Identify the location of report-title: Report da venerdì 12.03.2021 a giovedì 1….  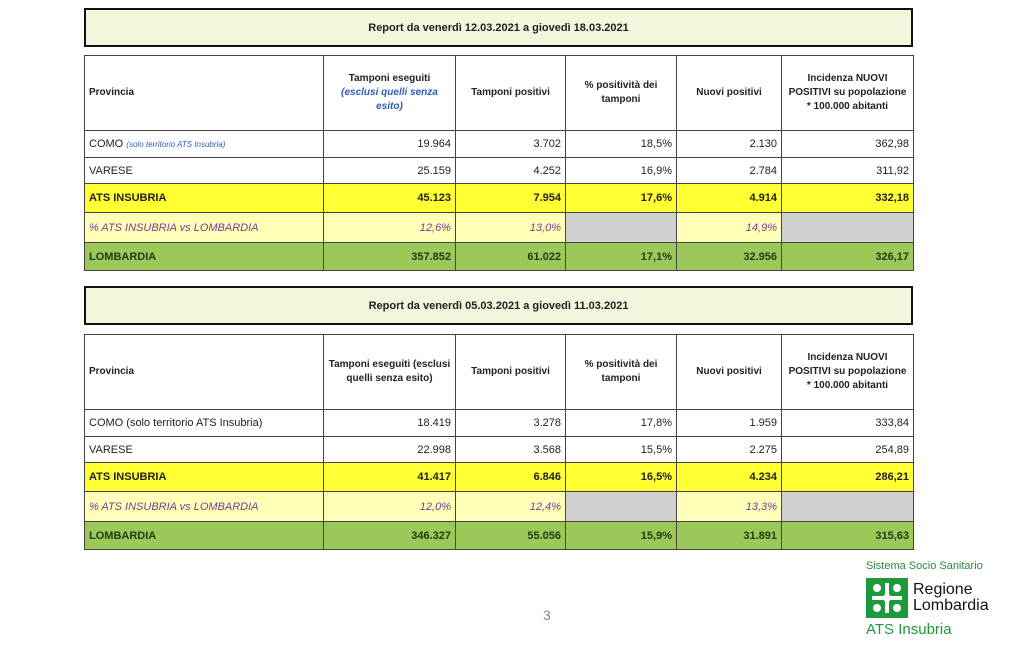
(498, 27).